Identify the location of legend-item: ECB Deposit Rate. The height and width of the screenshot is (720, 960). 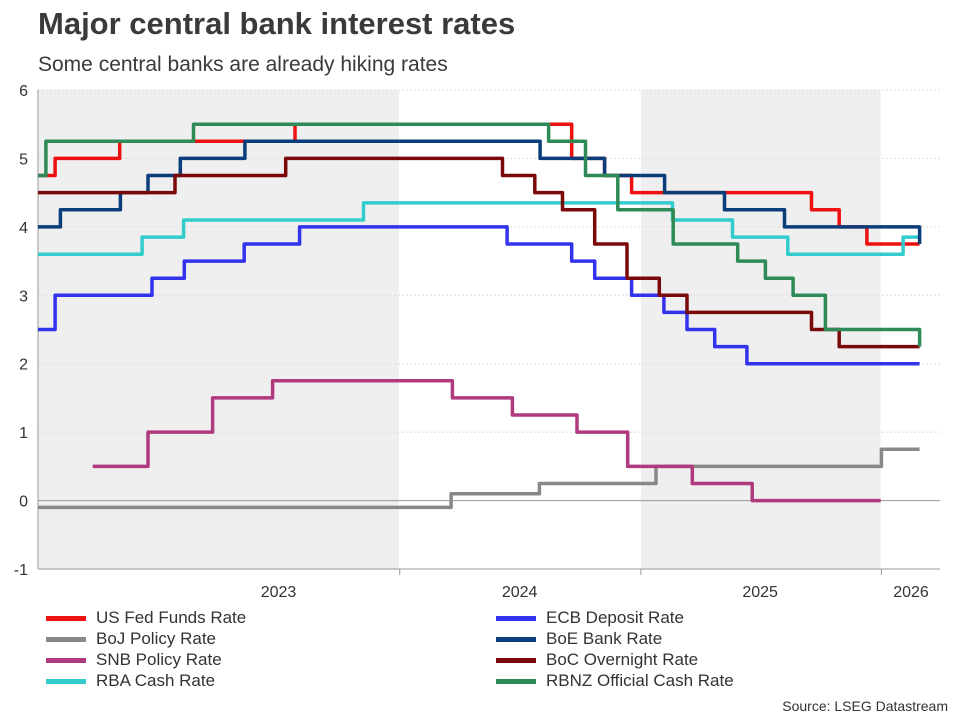
(590, 618).